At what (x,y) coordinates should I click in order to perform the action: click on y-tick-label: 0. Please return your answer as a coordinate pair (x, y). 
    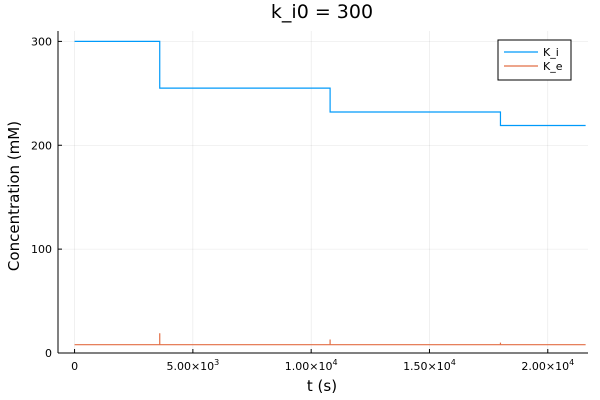
    Looking at the image, I should click on (48, 353).